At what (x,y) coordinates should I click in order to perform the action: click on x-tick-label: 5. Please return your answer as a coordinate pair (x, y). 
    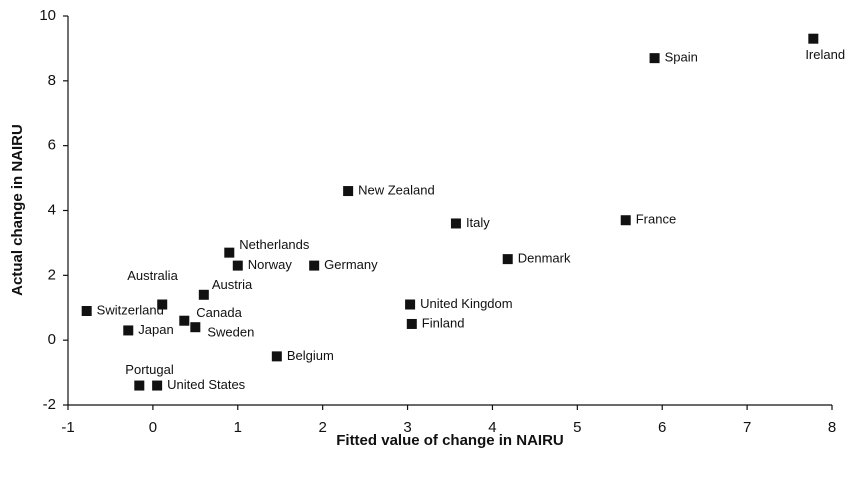
    Looking at the image, I should click on (577, 427).